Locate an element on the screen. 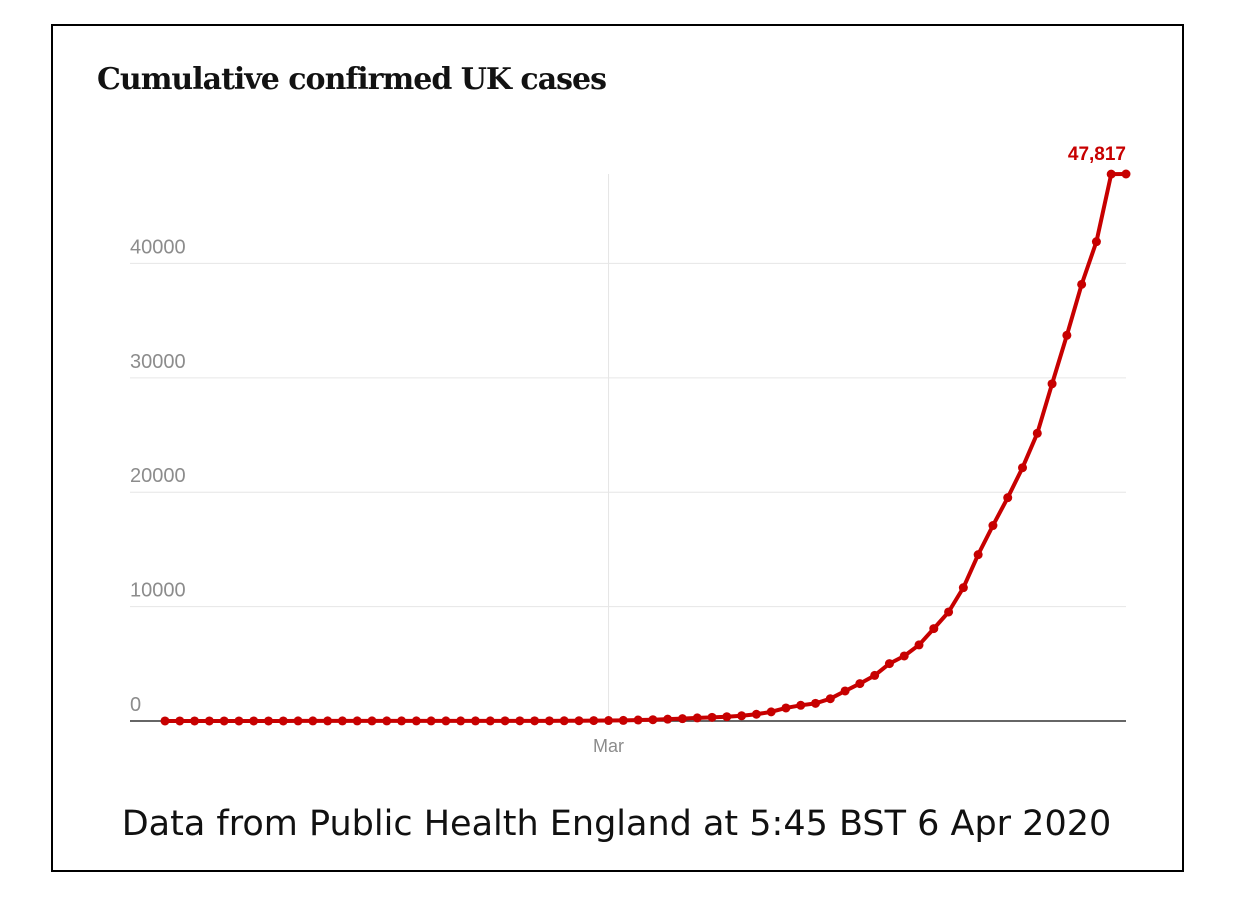 The width and height of the screenshot is (1233, 908). y-axis-ticks: 0 10000 20000 30000 40000 is located at coordinates (158, 476).